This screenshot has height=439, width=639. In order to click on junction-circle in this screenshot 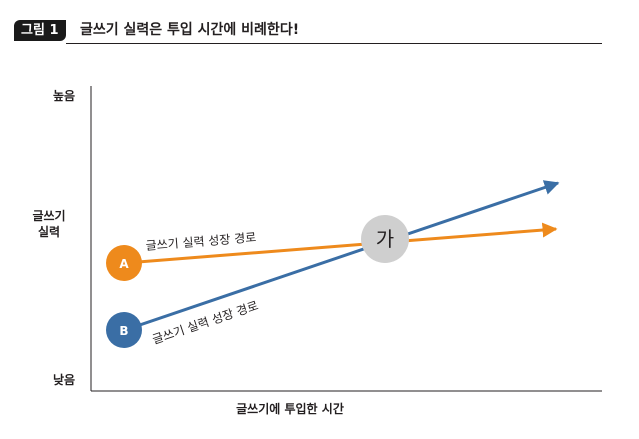, I will do `click(385, 239)`.